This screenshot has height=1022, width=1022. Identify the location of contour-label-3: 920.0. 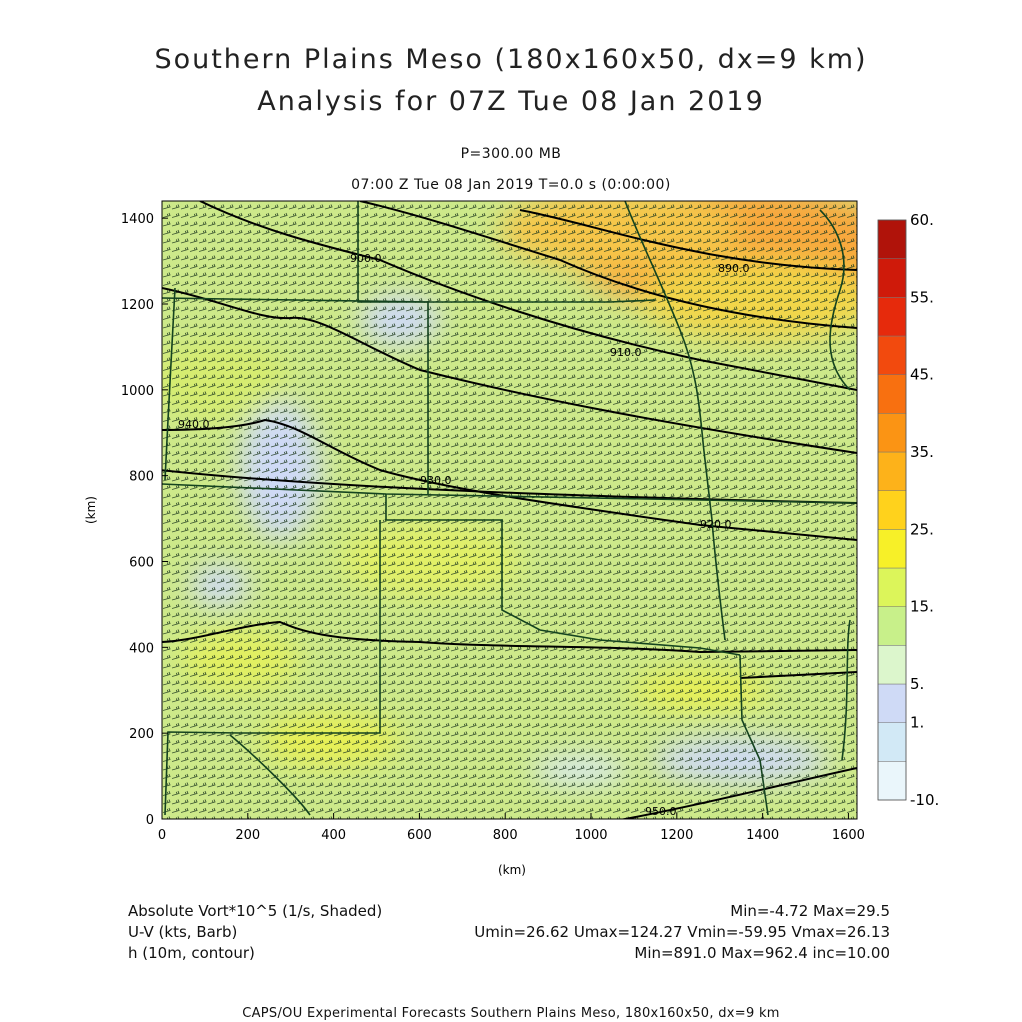
(716, 524).